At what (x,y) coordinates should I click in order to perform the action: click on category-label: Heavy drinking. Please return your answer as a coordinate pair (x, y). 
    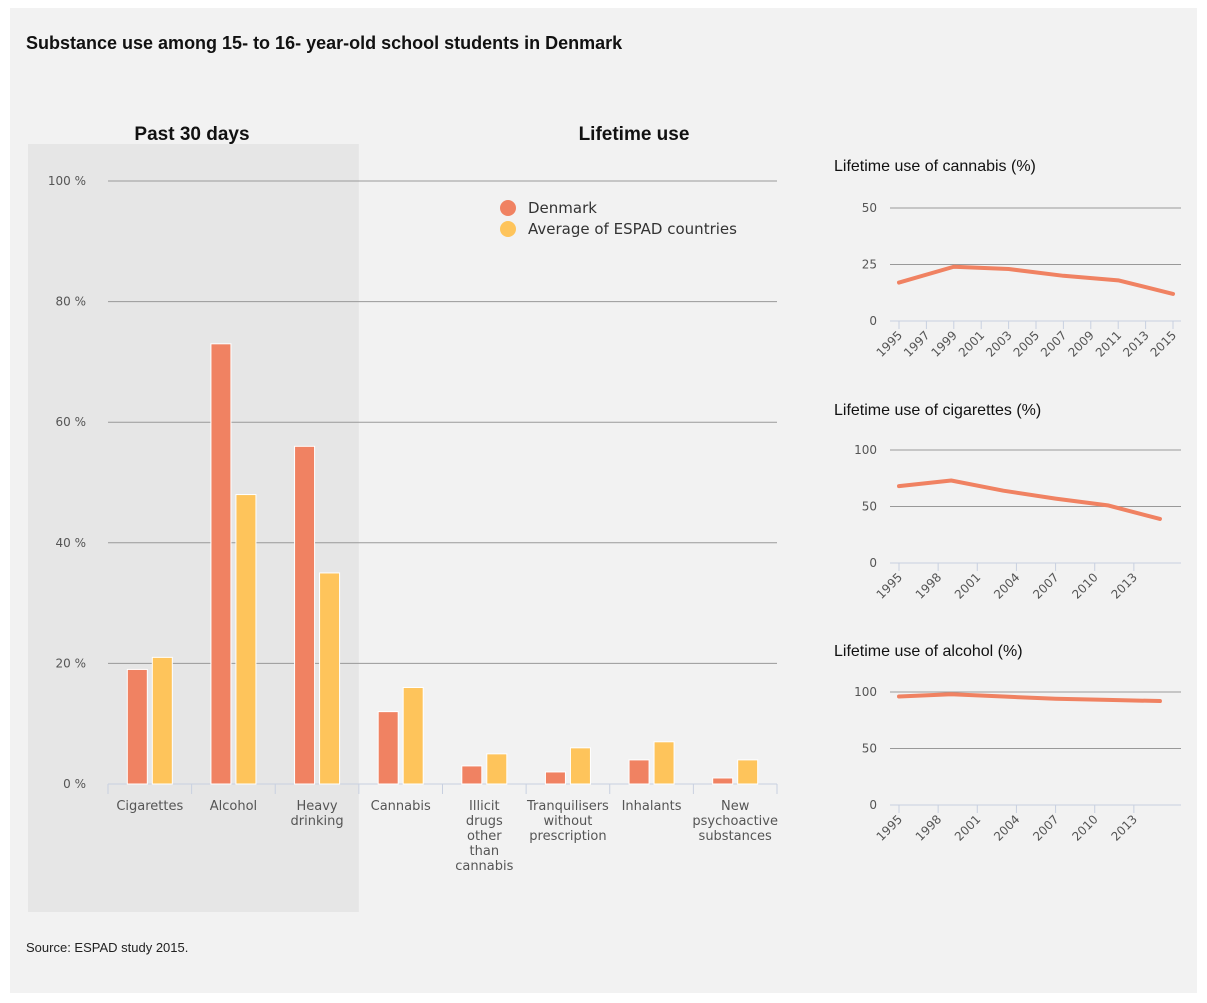
    Looking at the image, I should click on (317, 814).